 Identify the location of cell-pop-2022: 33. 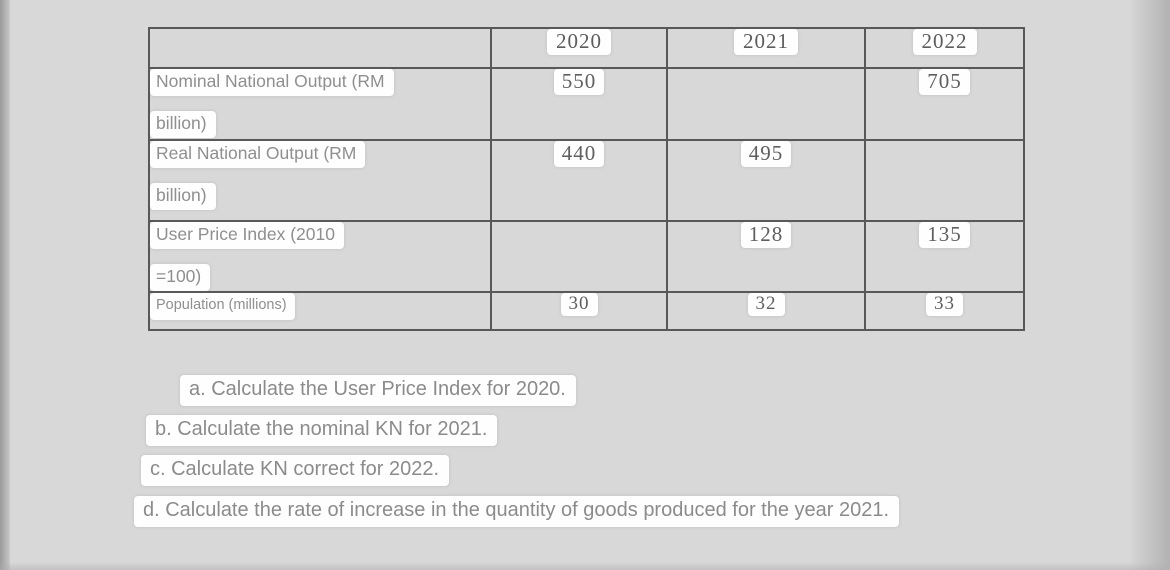
(944, 311).